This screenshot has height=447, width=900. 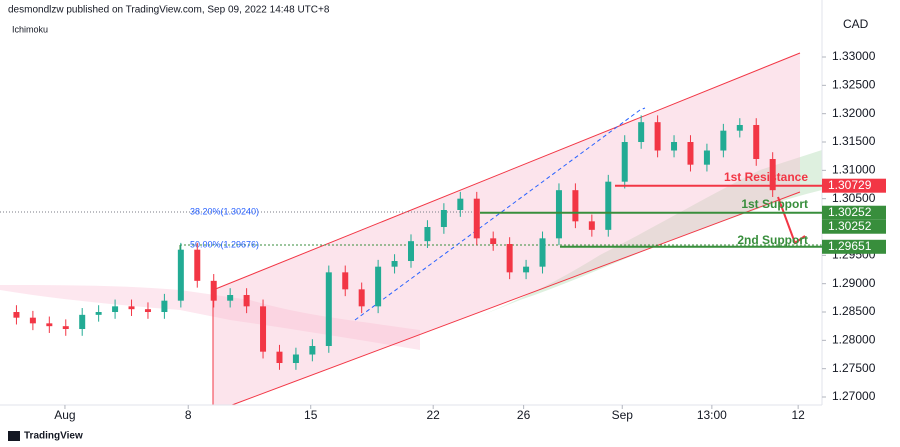 I want to click on ichimoku-cloud-red, so click(x=210, y=317).